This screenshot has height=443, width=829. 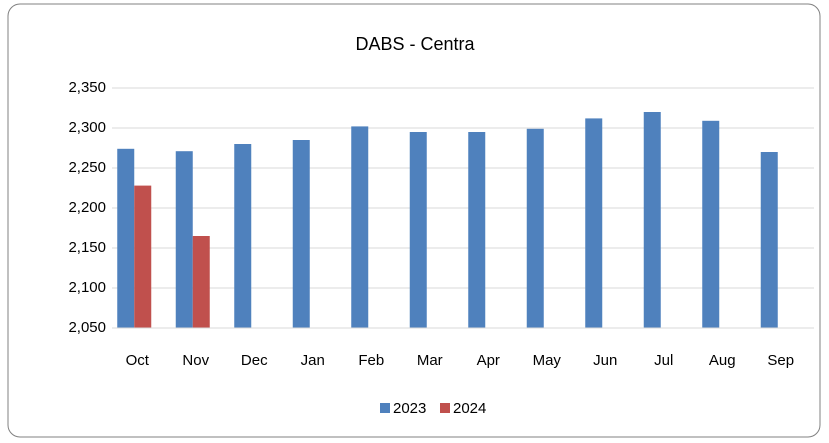 I want to click on y-tick-label: 2,200, so click(x=87, y=207).